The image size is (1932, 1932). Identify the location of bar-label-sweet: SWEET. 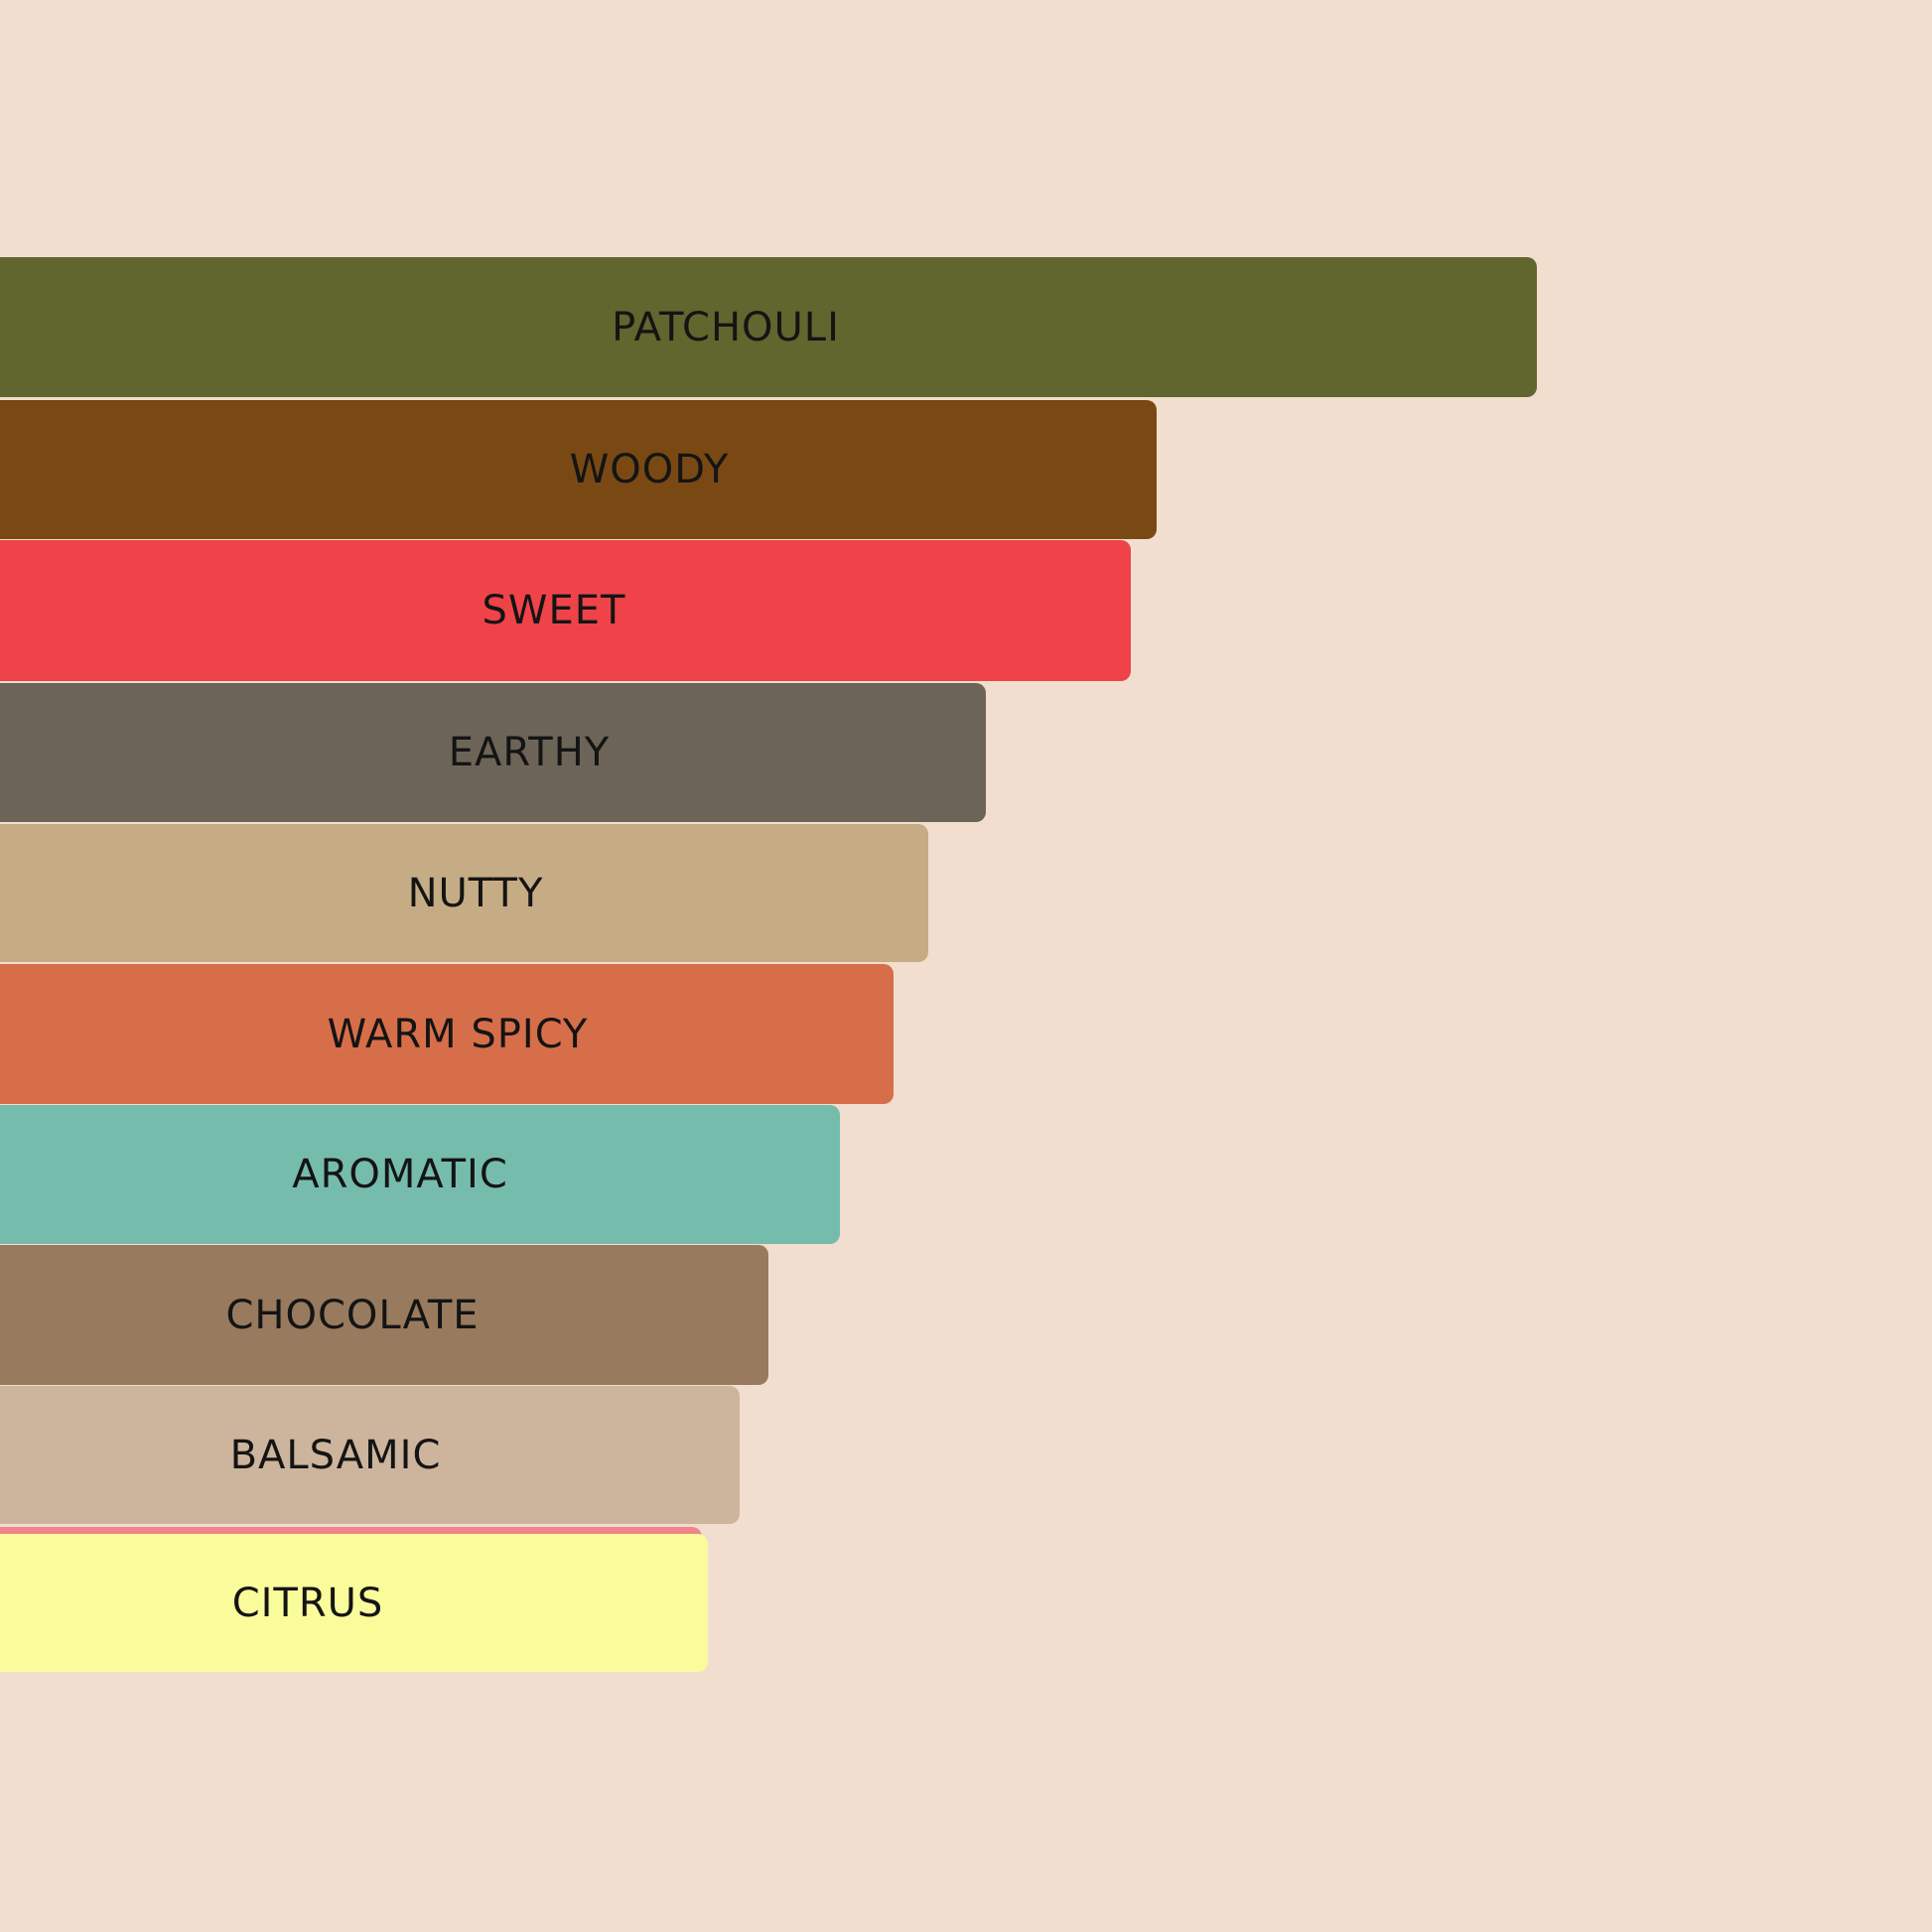
(554, 610).